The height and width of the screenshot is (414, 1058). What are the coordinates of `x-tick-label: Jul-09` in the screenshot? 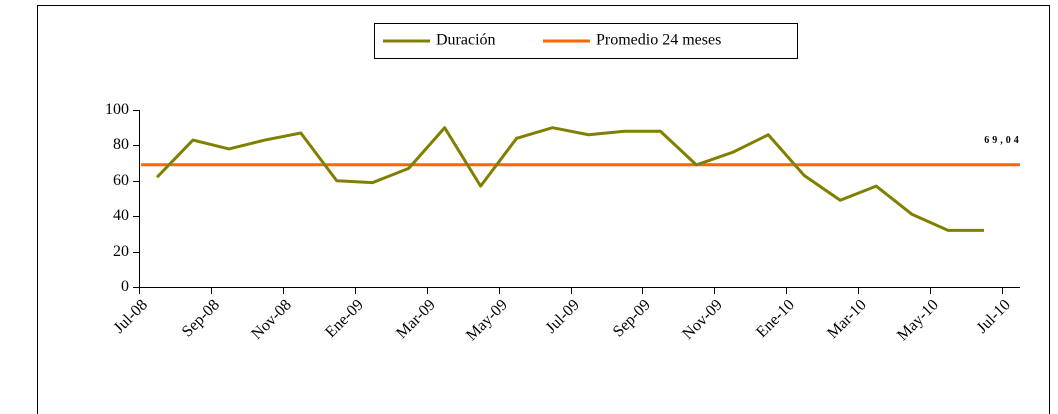 It's located at (563, 316).